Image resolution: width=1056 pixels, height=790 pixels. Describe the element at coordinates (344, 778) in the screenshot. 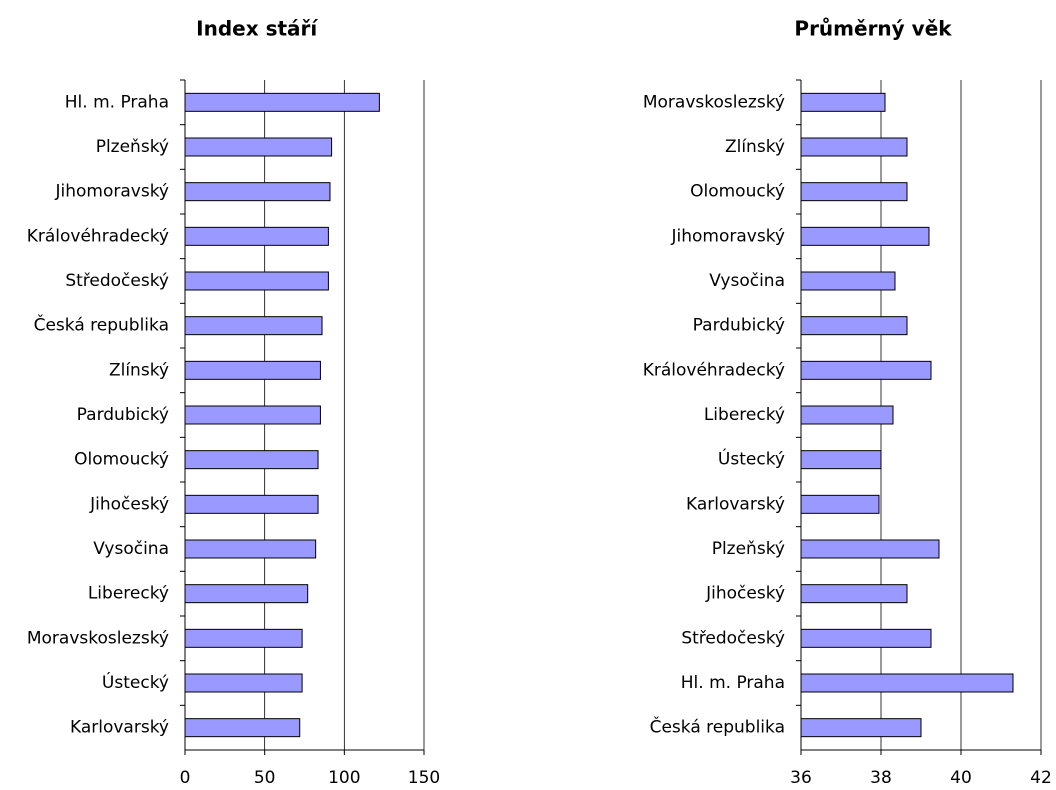

I see `x-tick-label: 100` at that location.